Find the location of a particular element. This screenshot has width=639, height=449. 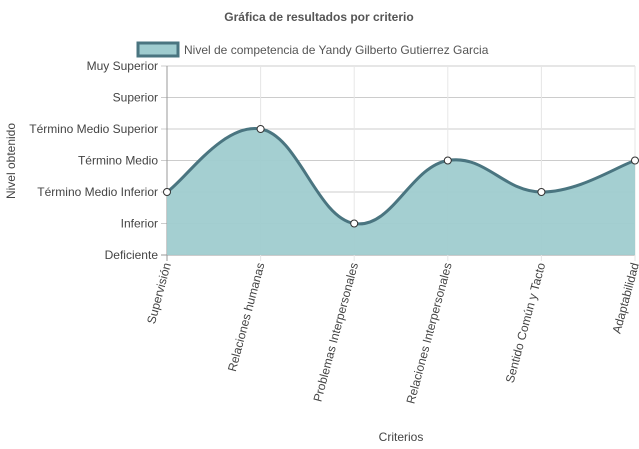

y-tick-label: Término Medio Superior is located at coordinates (93, 129).